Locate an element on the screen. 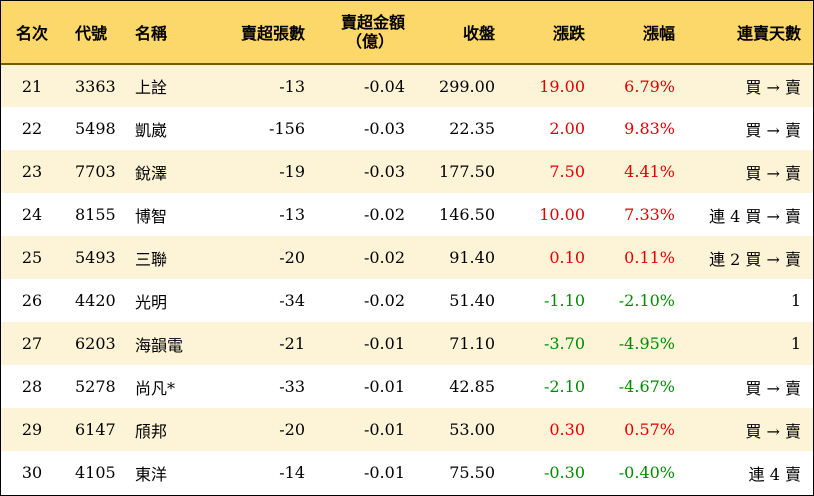 This screenshot has width=814, height=496. cell-code: 8155 is located at coordinates (95, 214).